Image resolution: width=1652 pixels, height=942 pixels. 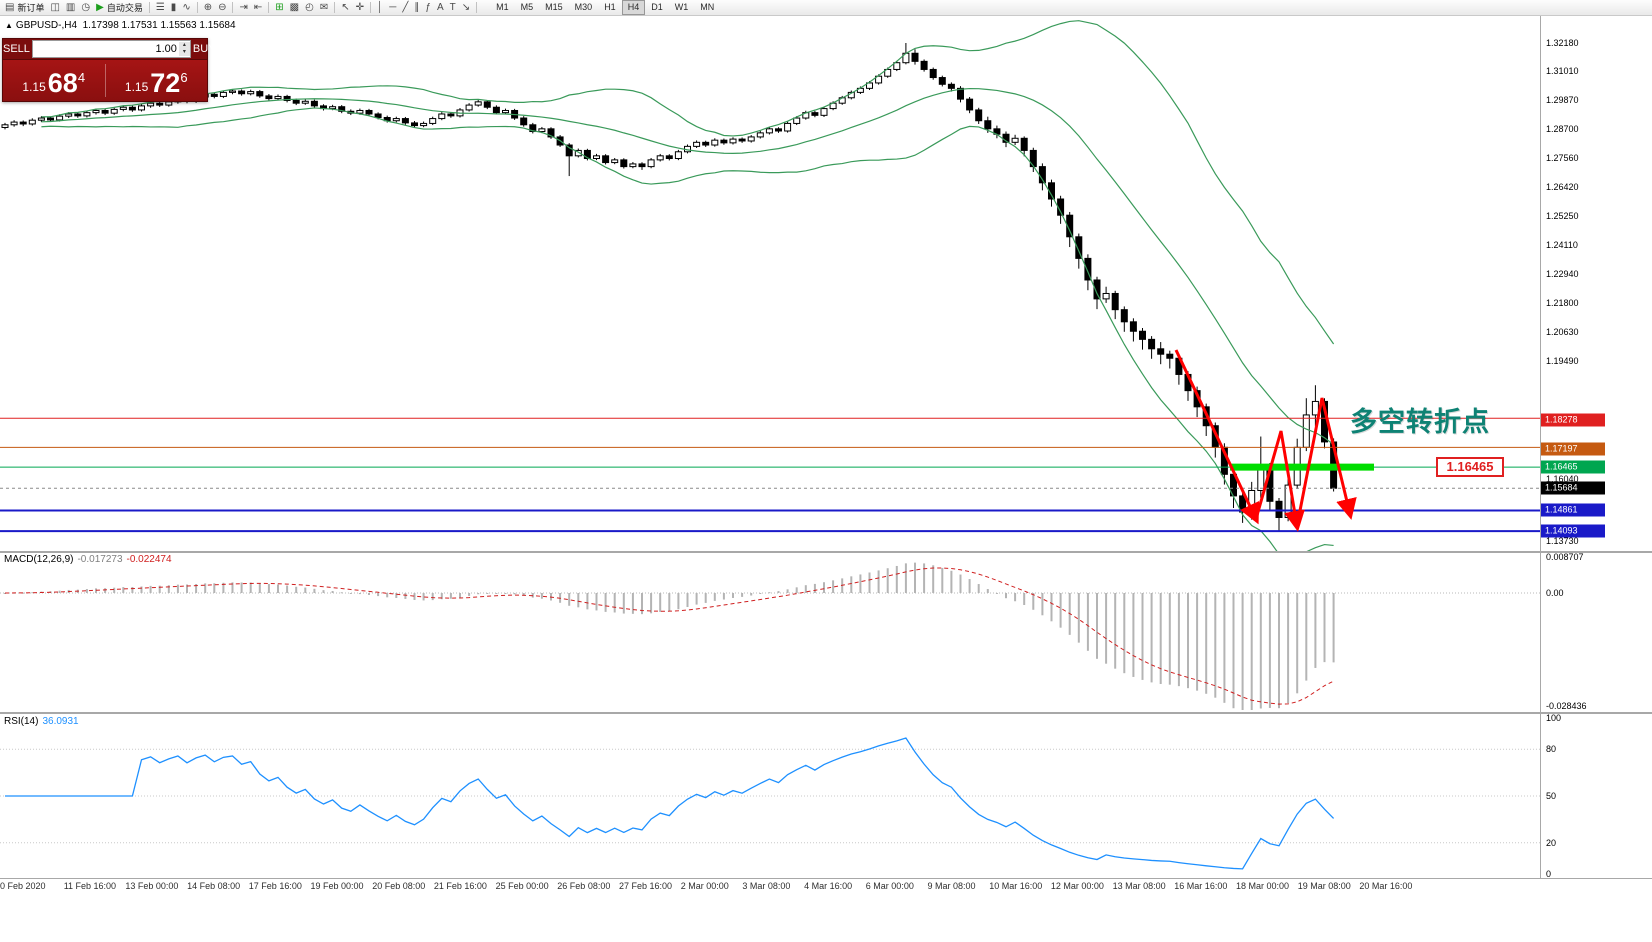 What do you see at coordinates (152, 886) in the screenshot?
I see `time-axis-label: 13 Feb 00:00` at bounding box center [152, 886].